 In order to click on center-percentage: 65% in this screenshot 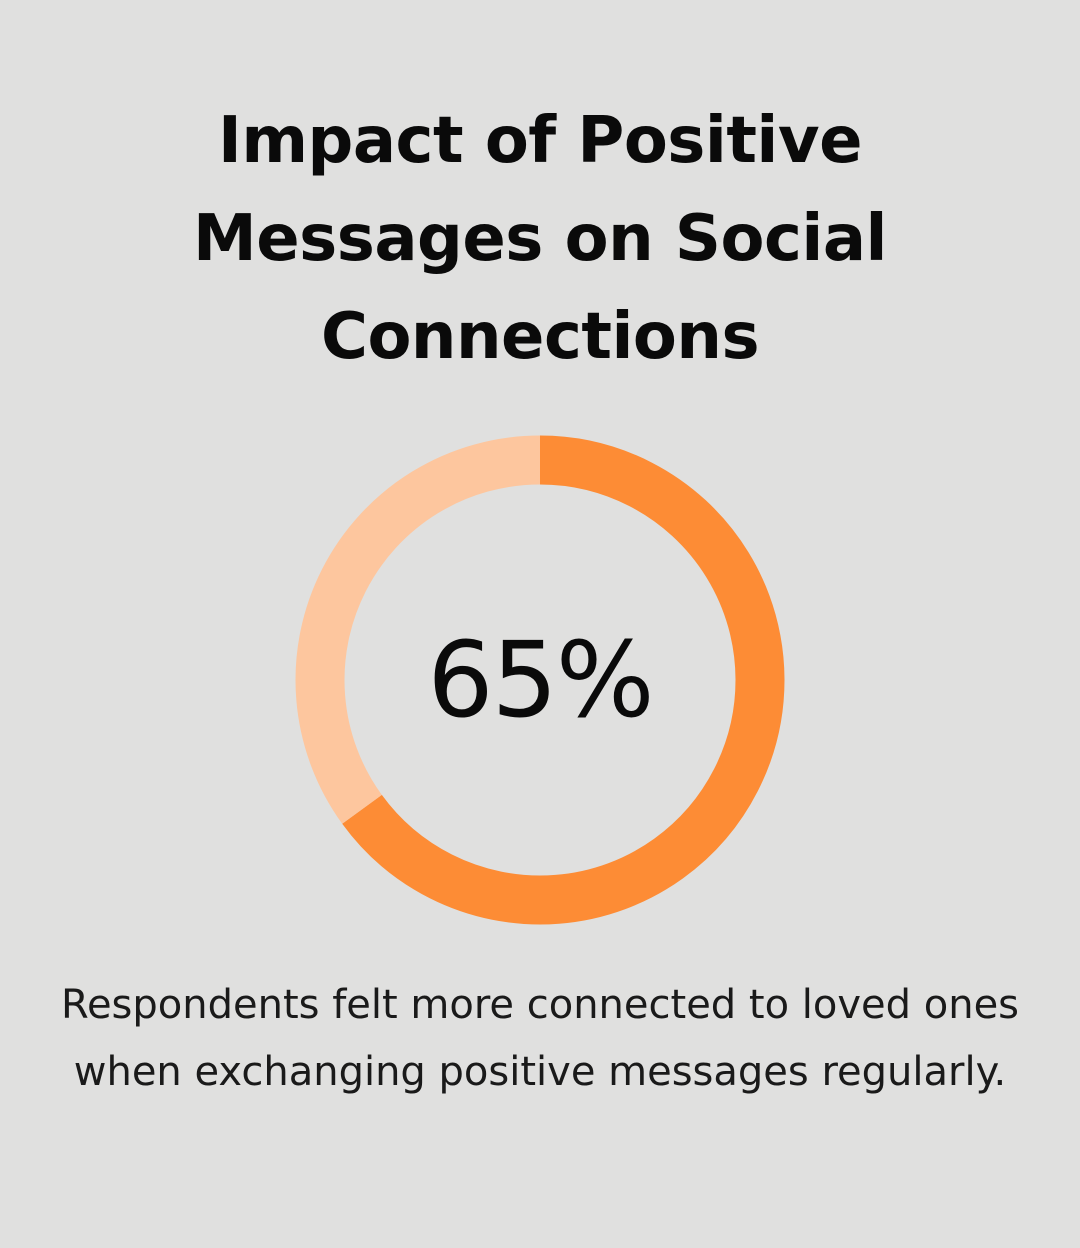, I will do `click(540, 680)`.